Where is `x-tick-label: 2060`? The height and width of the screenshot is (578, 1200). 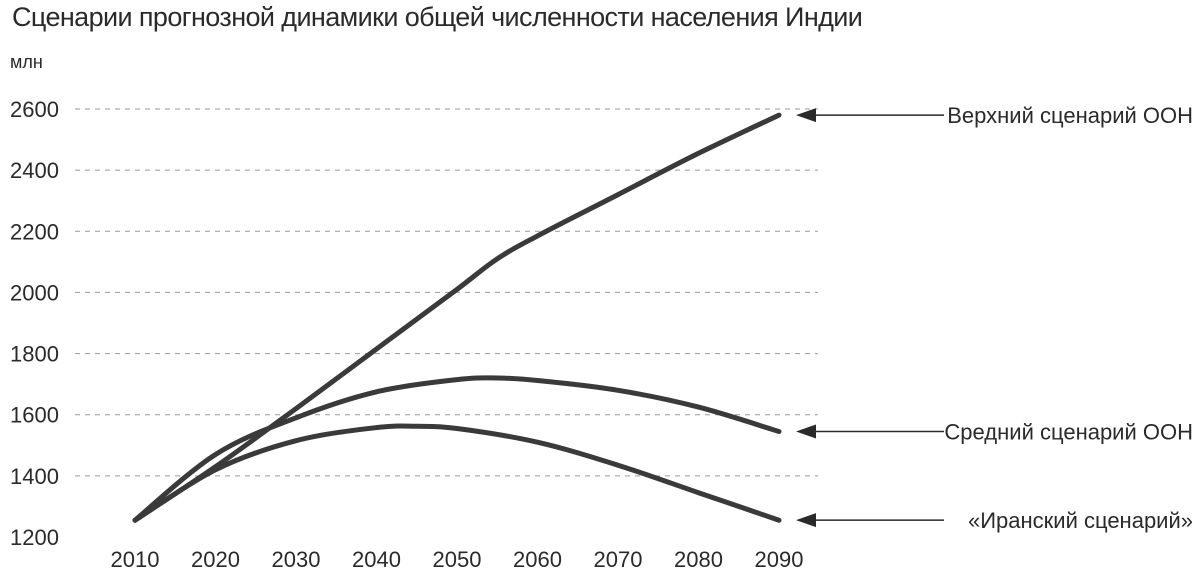 x-tick-label: 2060 is located at coordinates (537, 559).